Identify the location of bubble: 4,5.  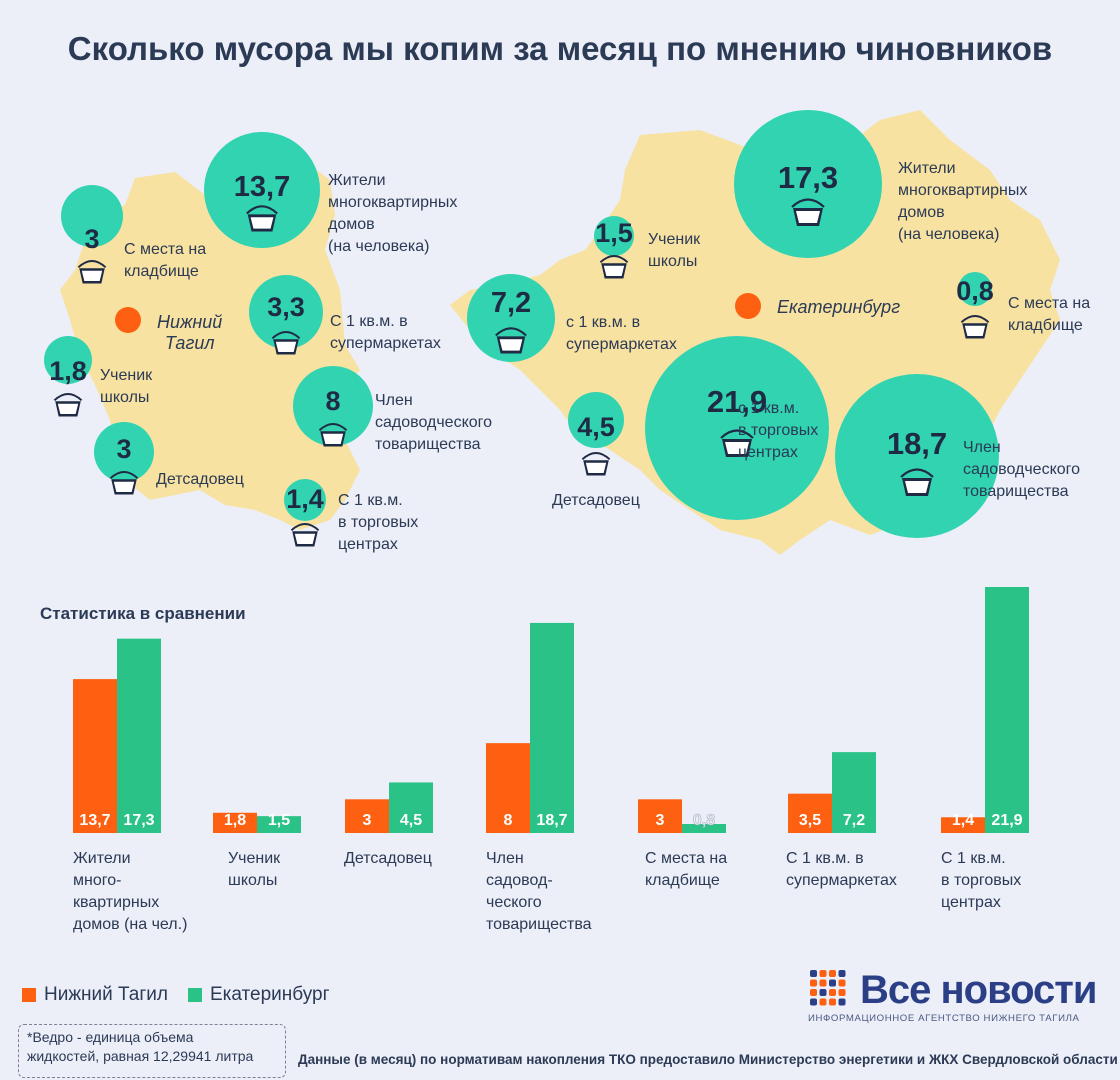
(596, 434).